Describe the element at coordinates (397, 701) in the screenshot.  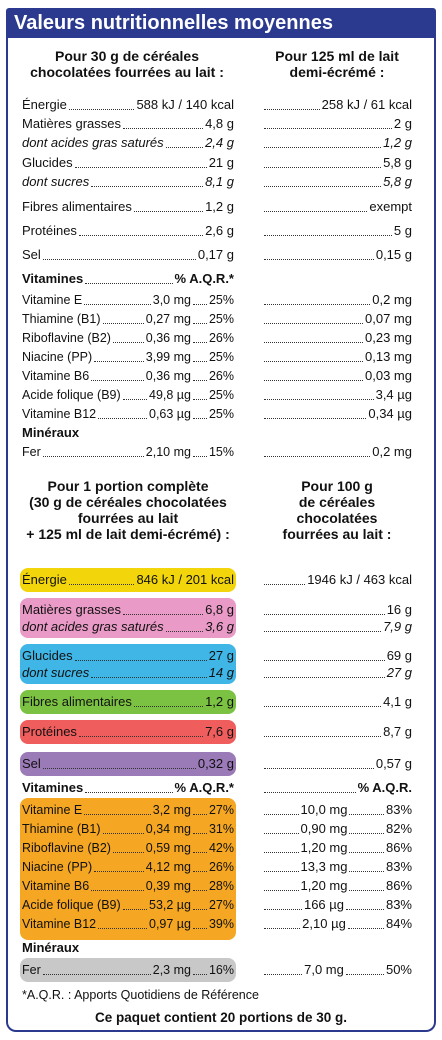
I see `value-fibres-100g: 4,1 g` at that location.